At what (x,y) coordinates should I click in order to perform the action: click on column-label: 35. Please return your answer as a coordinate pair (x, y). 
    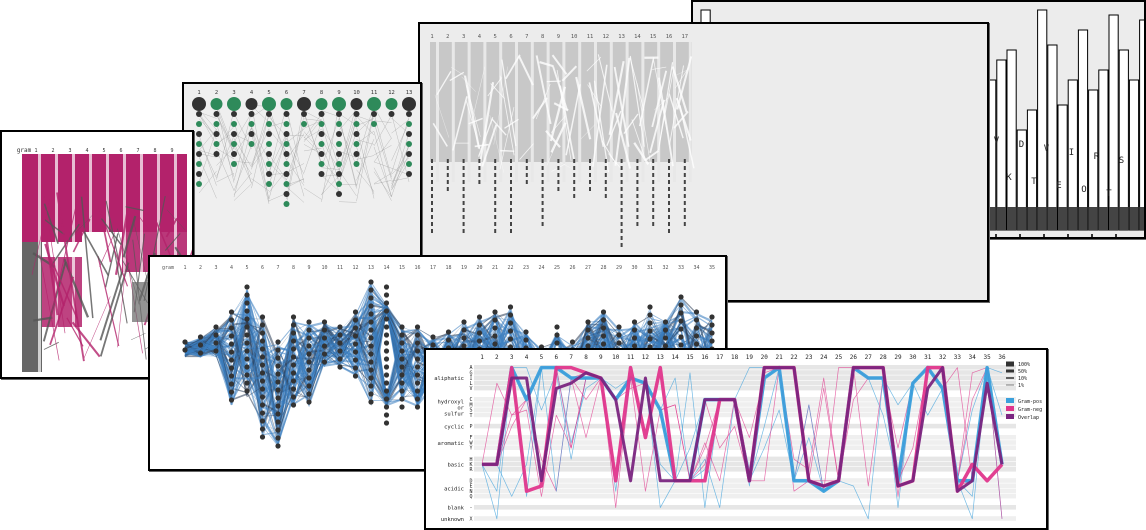
    Looking at the image, I should click on (712, 268).